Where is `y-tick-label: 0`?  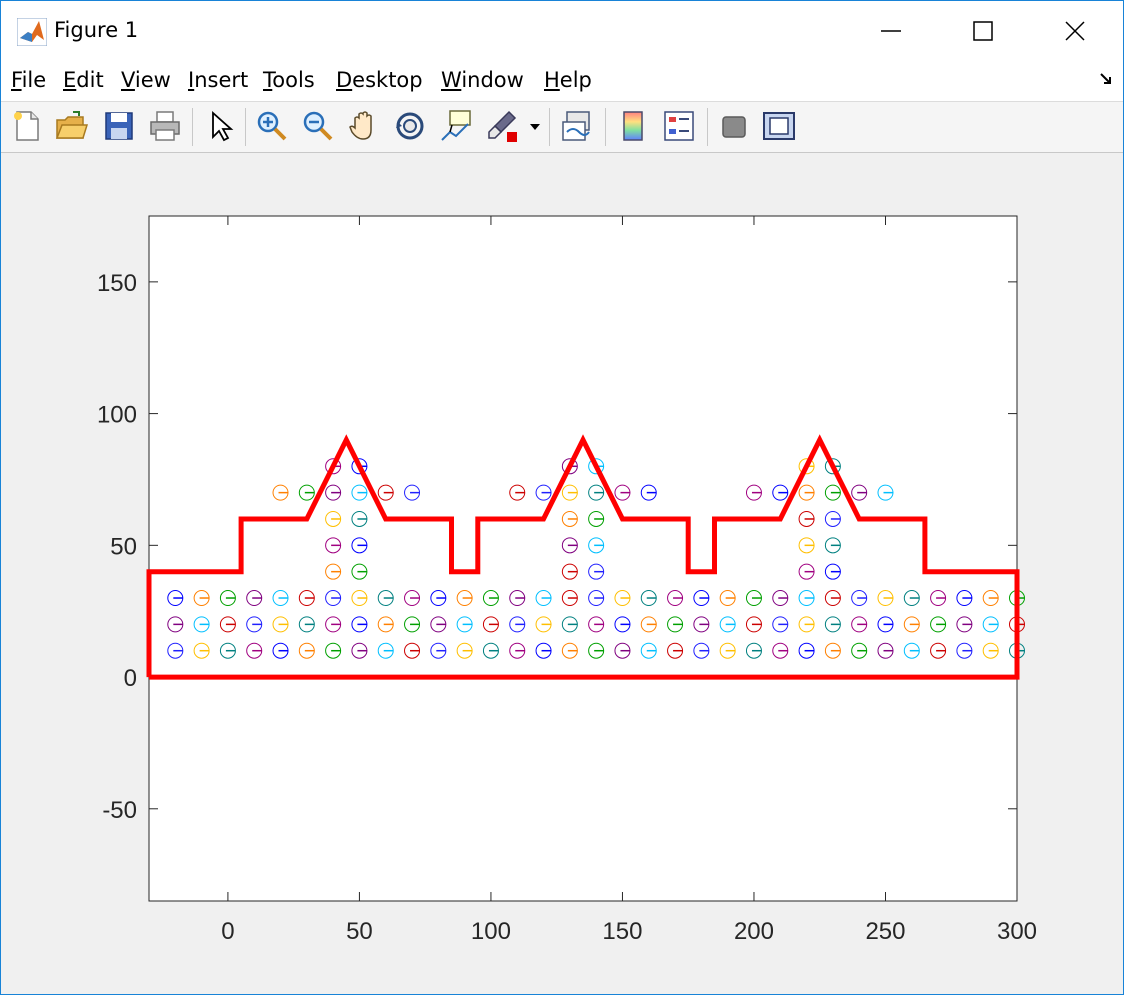 y-tick-label: 0 is located at coordinates (130, 678).